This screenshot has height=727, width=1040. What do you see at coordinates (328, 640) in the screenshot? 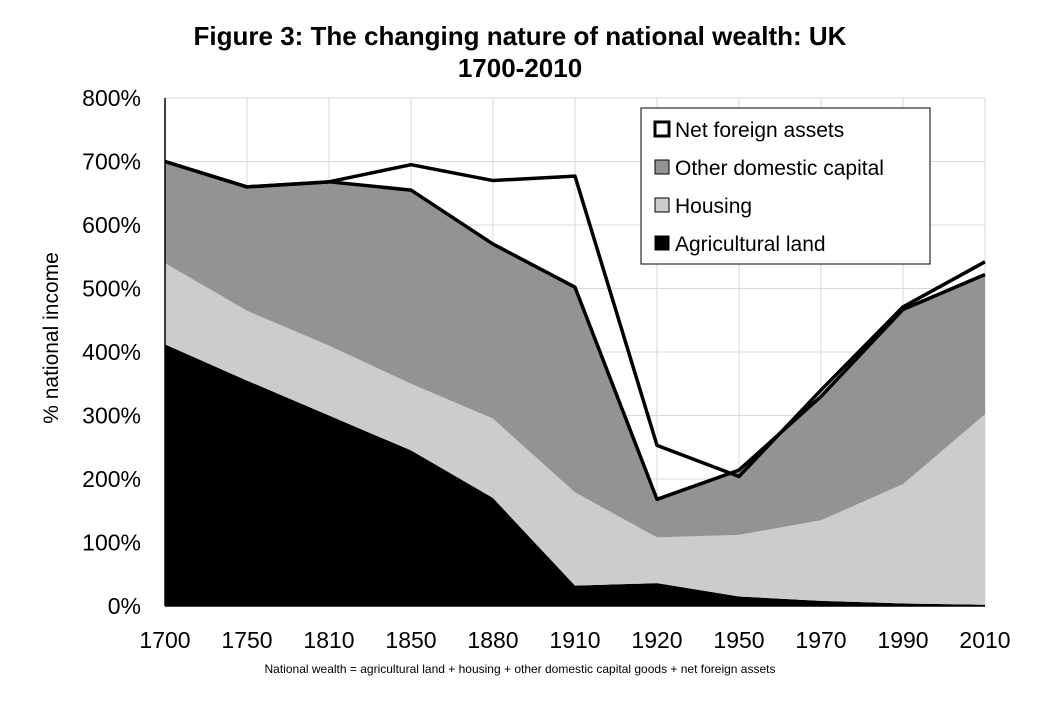
I see `x-tick-label: 1810` at bounding box center [328, 640].